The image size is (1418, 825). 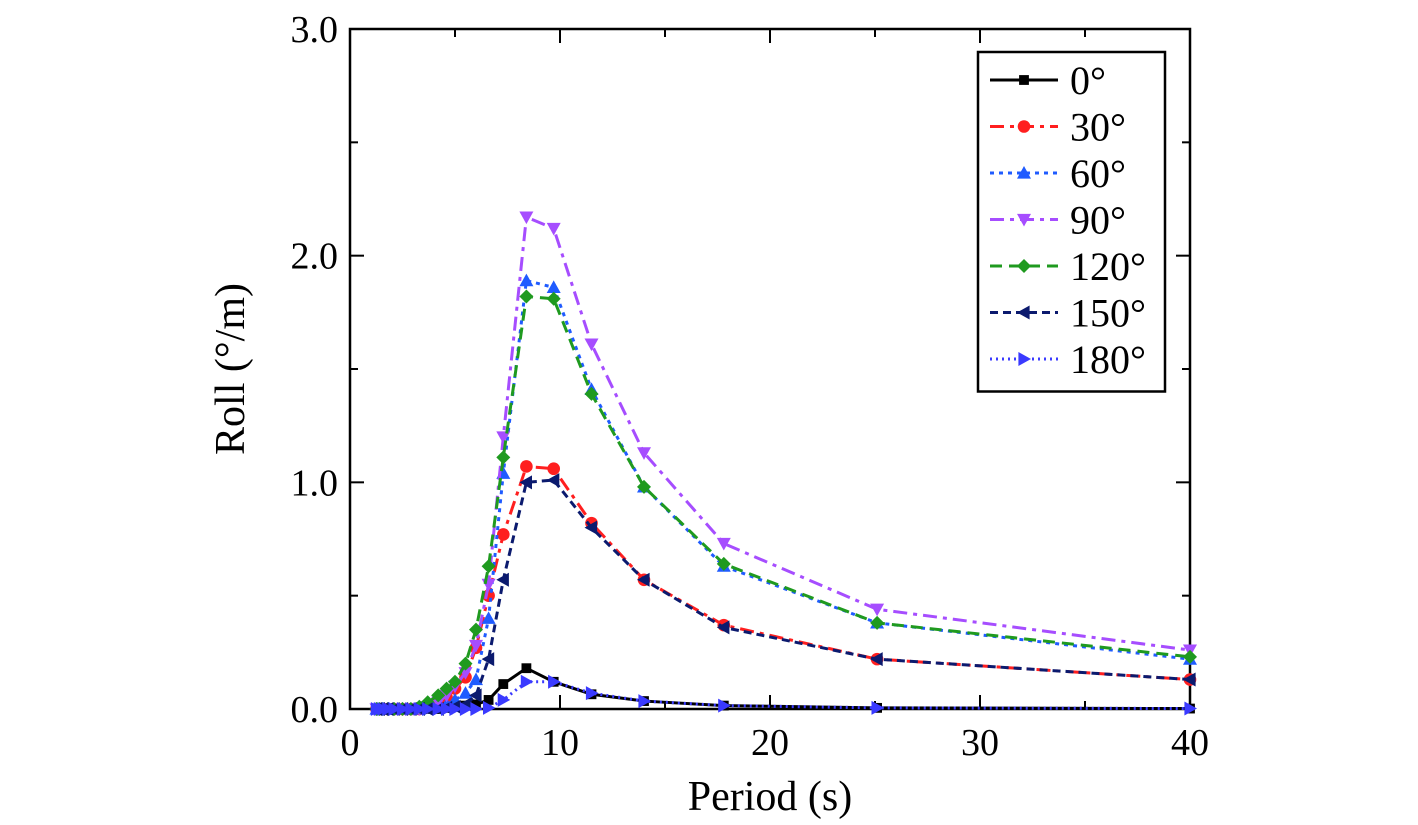 What do you see at coordinates (770, 743) in the screenshot?
I see `x-tick-label: 20` at bounding box center [770, 743].